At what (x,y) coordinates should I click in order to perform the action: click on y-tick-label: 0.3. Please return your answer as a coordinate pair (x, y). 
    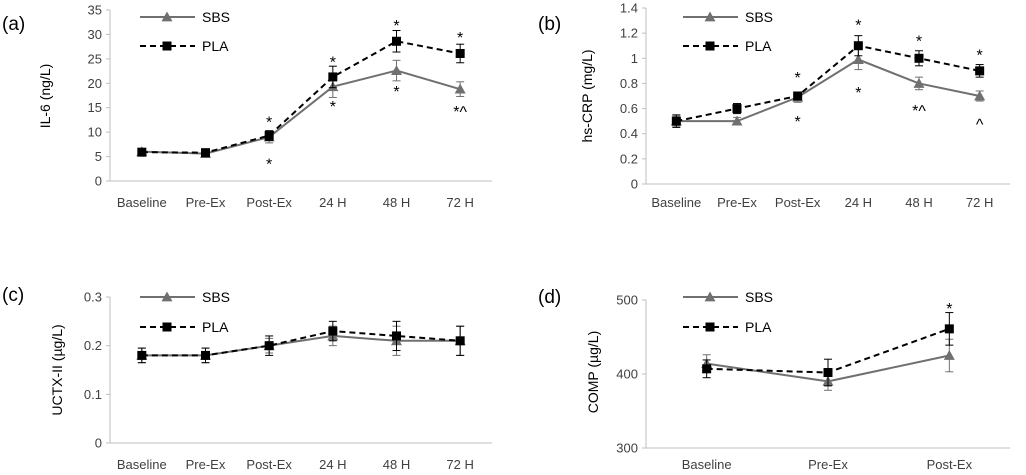
    Looking at the image, I should click on (93, 297).